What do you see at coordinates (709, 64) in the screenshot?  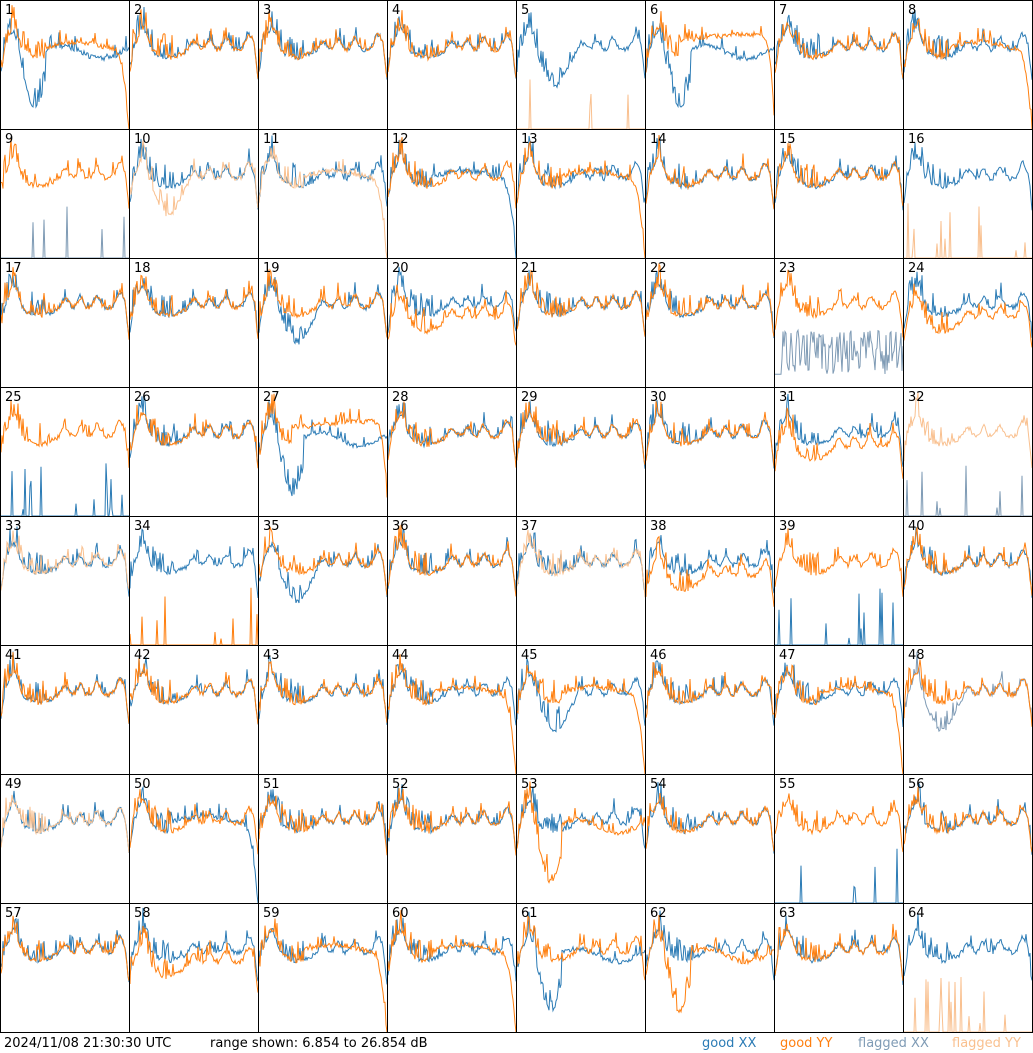 I see `spectrum-panel-6: 6` at bounding box center [709, 64].